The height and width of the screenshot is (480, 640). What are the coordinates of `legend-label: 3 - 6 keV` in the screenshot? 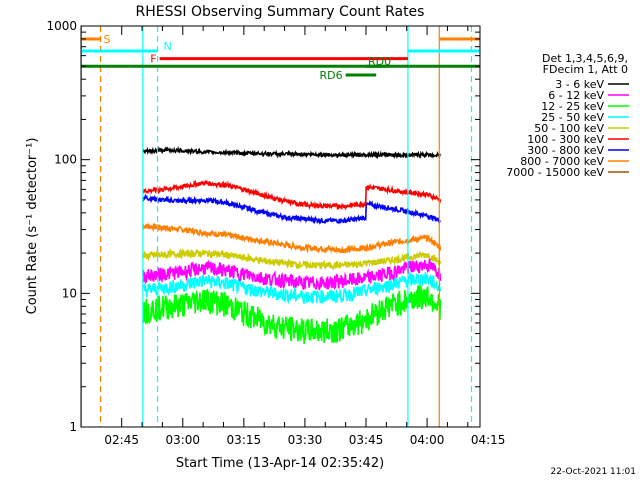 It's located at (579, 84).